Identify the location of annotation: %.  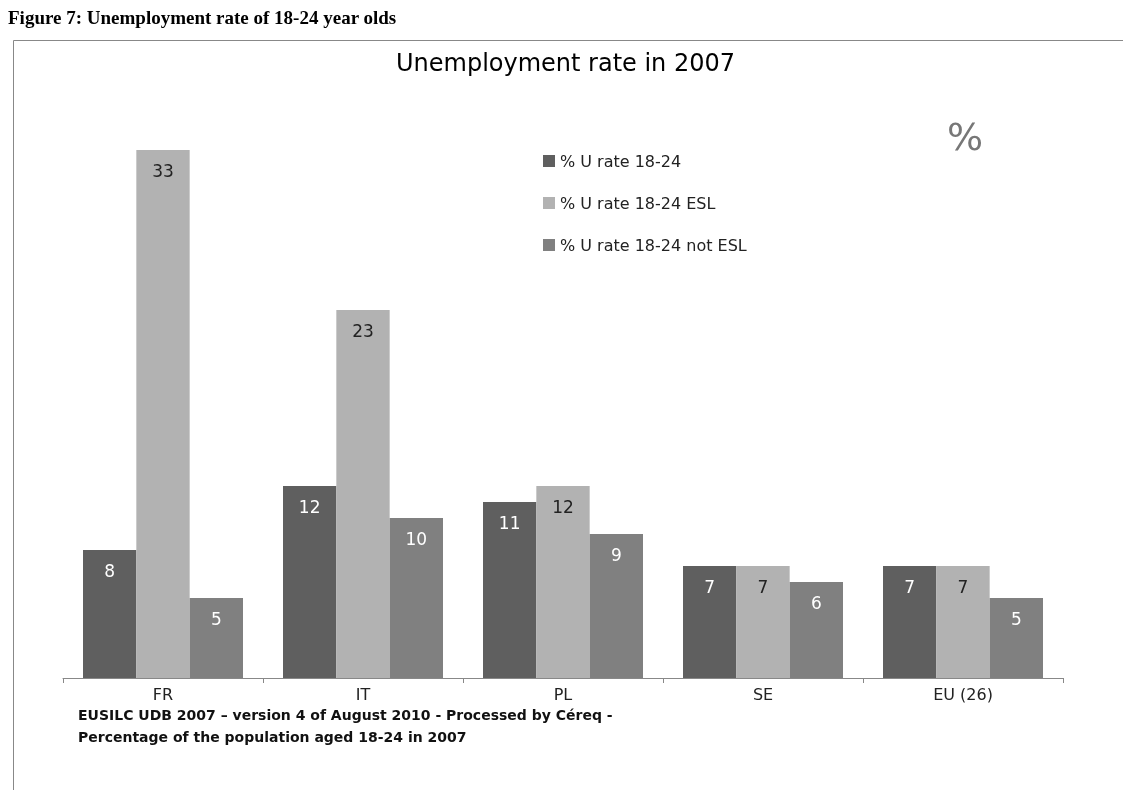
(964, 137).